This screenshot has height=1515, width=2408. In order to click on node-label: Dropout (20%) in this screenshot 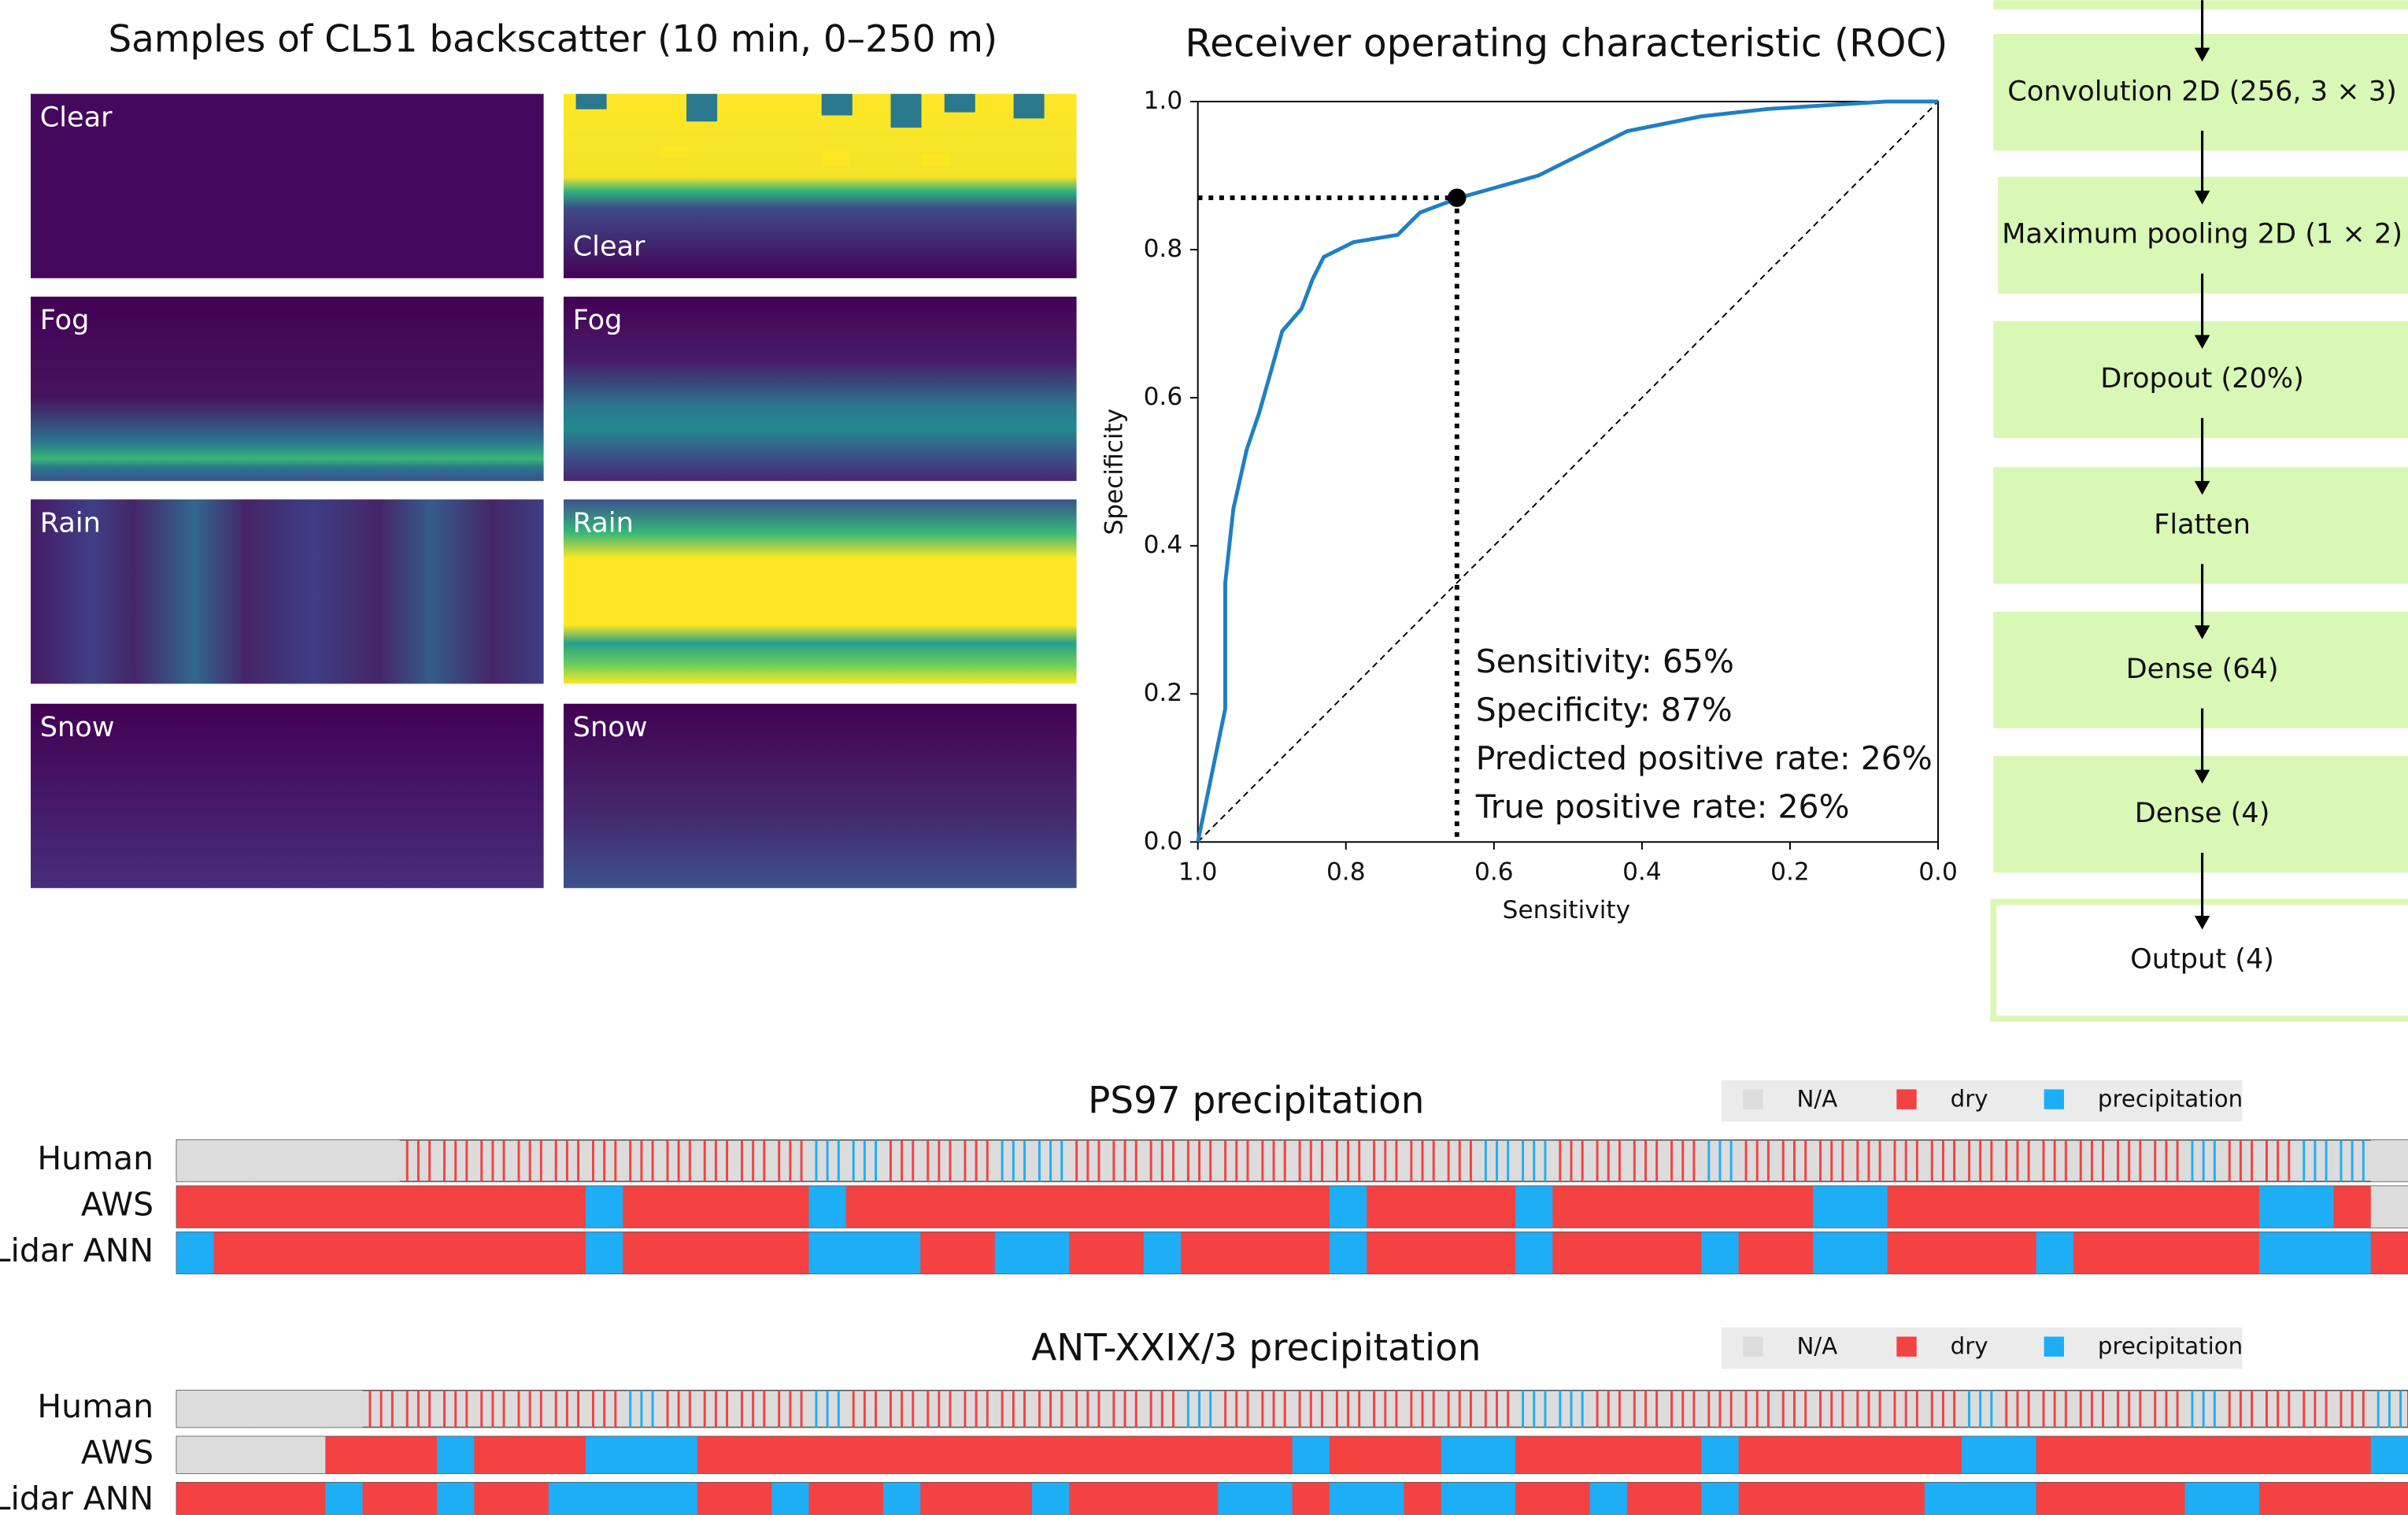, I will do `click(2202, 378)`.